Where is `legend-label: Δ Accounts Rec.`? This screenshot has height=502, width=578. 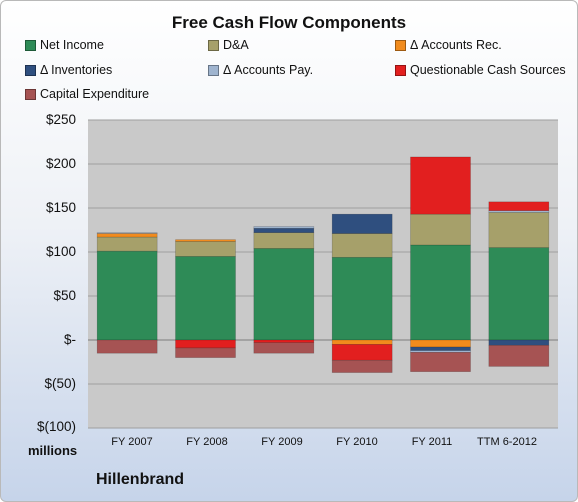 legend-label: Δ Accounts Rec. is located at coordinates (456, 45).